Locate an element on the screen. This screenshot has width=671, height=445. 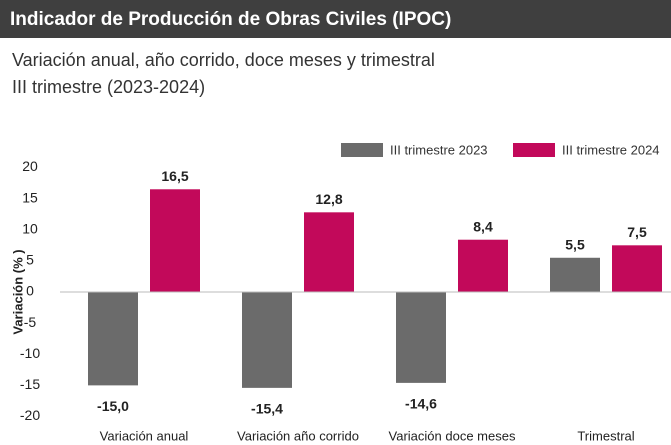
data-label: 16,5 is located at coordinates (174, 176).